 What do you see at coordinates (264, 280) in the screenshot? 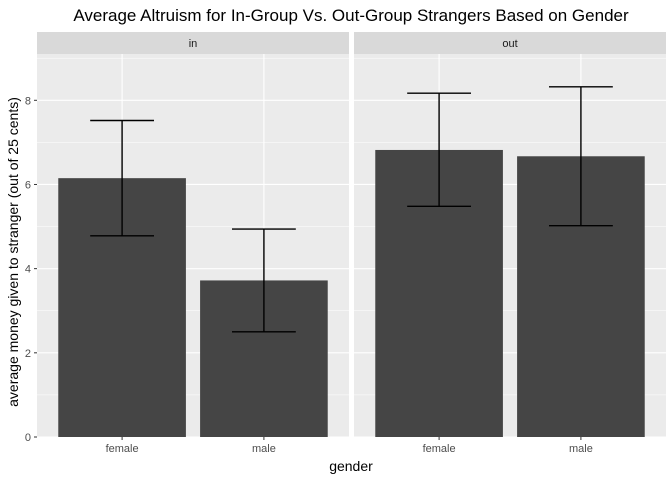
I see `error-bar-in-male` at bounding box center [264, 280].